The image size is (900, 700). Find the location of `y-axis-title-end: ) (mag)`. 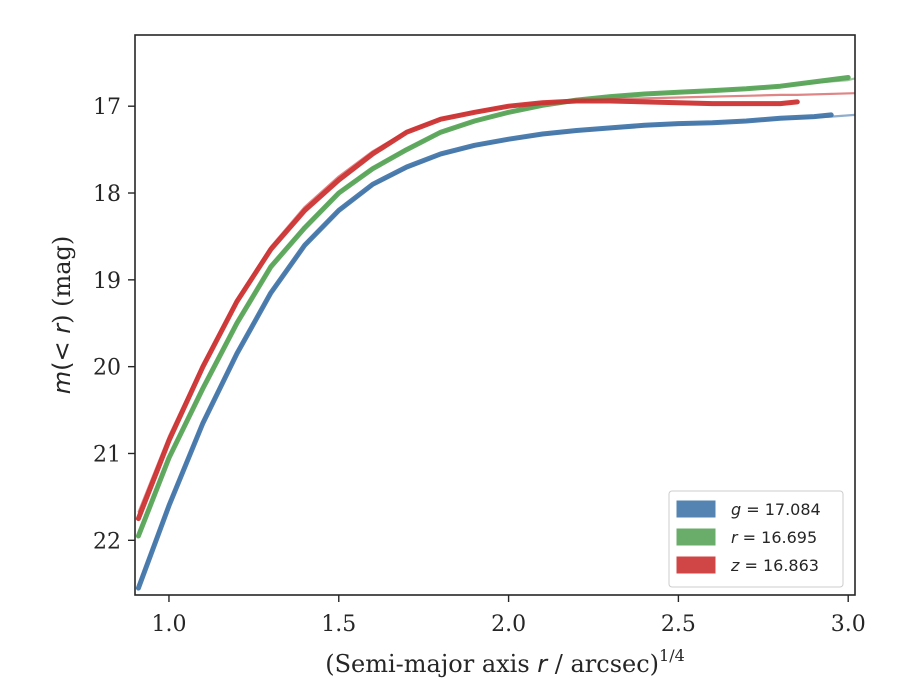

y-axis-title-end: ) (mag) is located at coordinates (62, 280).